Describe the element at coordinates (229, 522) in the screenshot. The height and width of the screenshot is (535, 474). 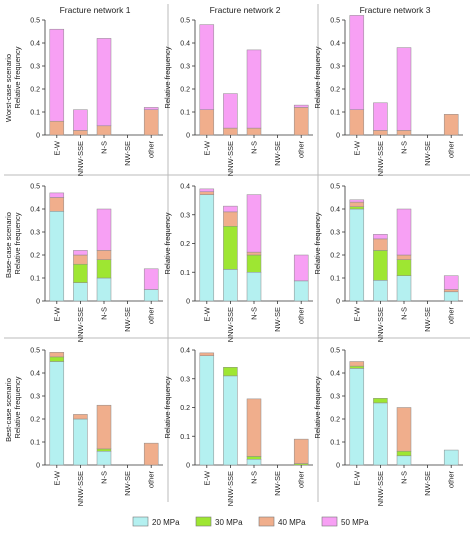
I see `legend-label-30mpa: 30 MPa` at that location.